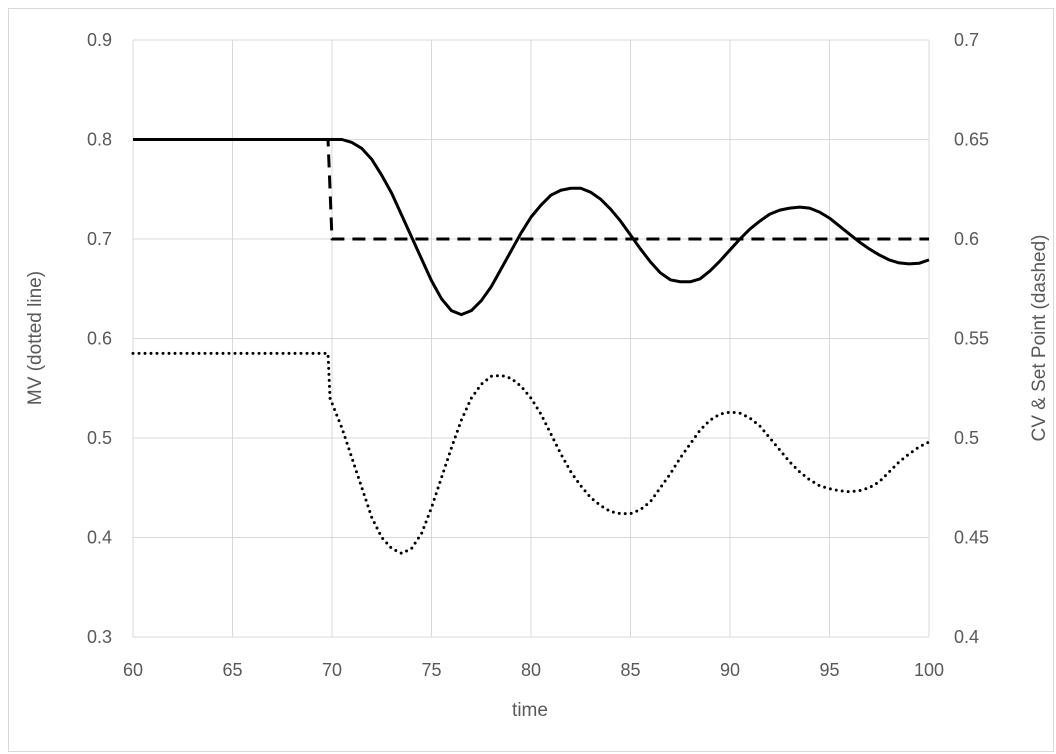  What do you see at coordinates (966, 40) in the screenshot?
I see `y-right-tick-label: 0.7` at bounding box center [966, 40].